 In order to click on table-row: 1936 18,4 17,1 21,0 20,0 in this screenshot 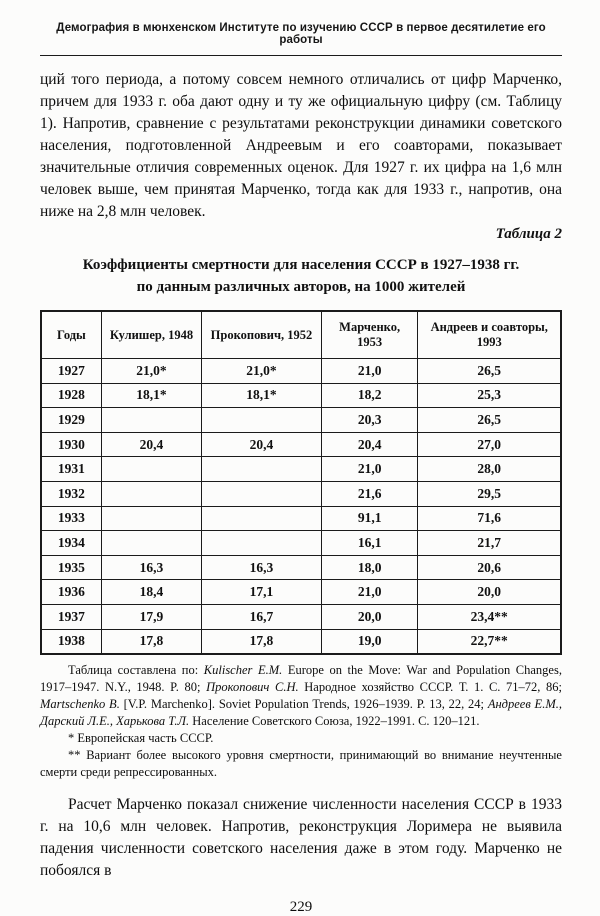, I will do `click(301, 592)`.